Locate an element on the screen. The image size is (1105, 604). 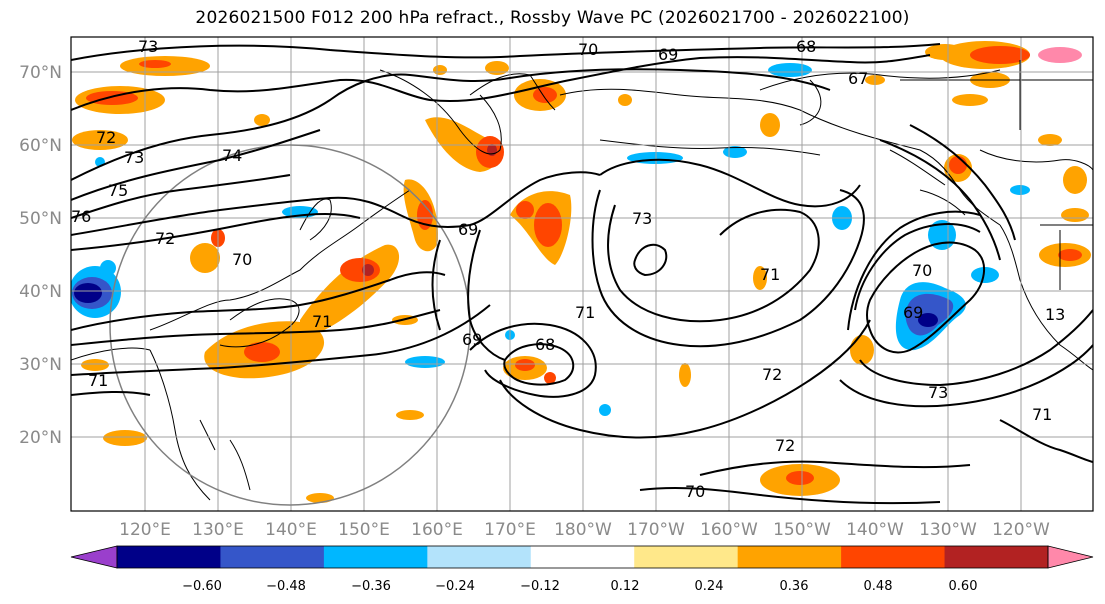
contour-label: 74 is located at coordinates (232, 155).